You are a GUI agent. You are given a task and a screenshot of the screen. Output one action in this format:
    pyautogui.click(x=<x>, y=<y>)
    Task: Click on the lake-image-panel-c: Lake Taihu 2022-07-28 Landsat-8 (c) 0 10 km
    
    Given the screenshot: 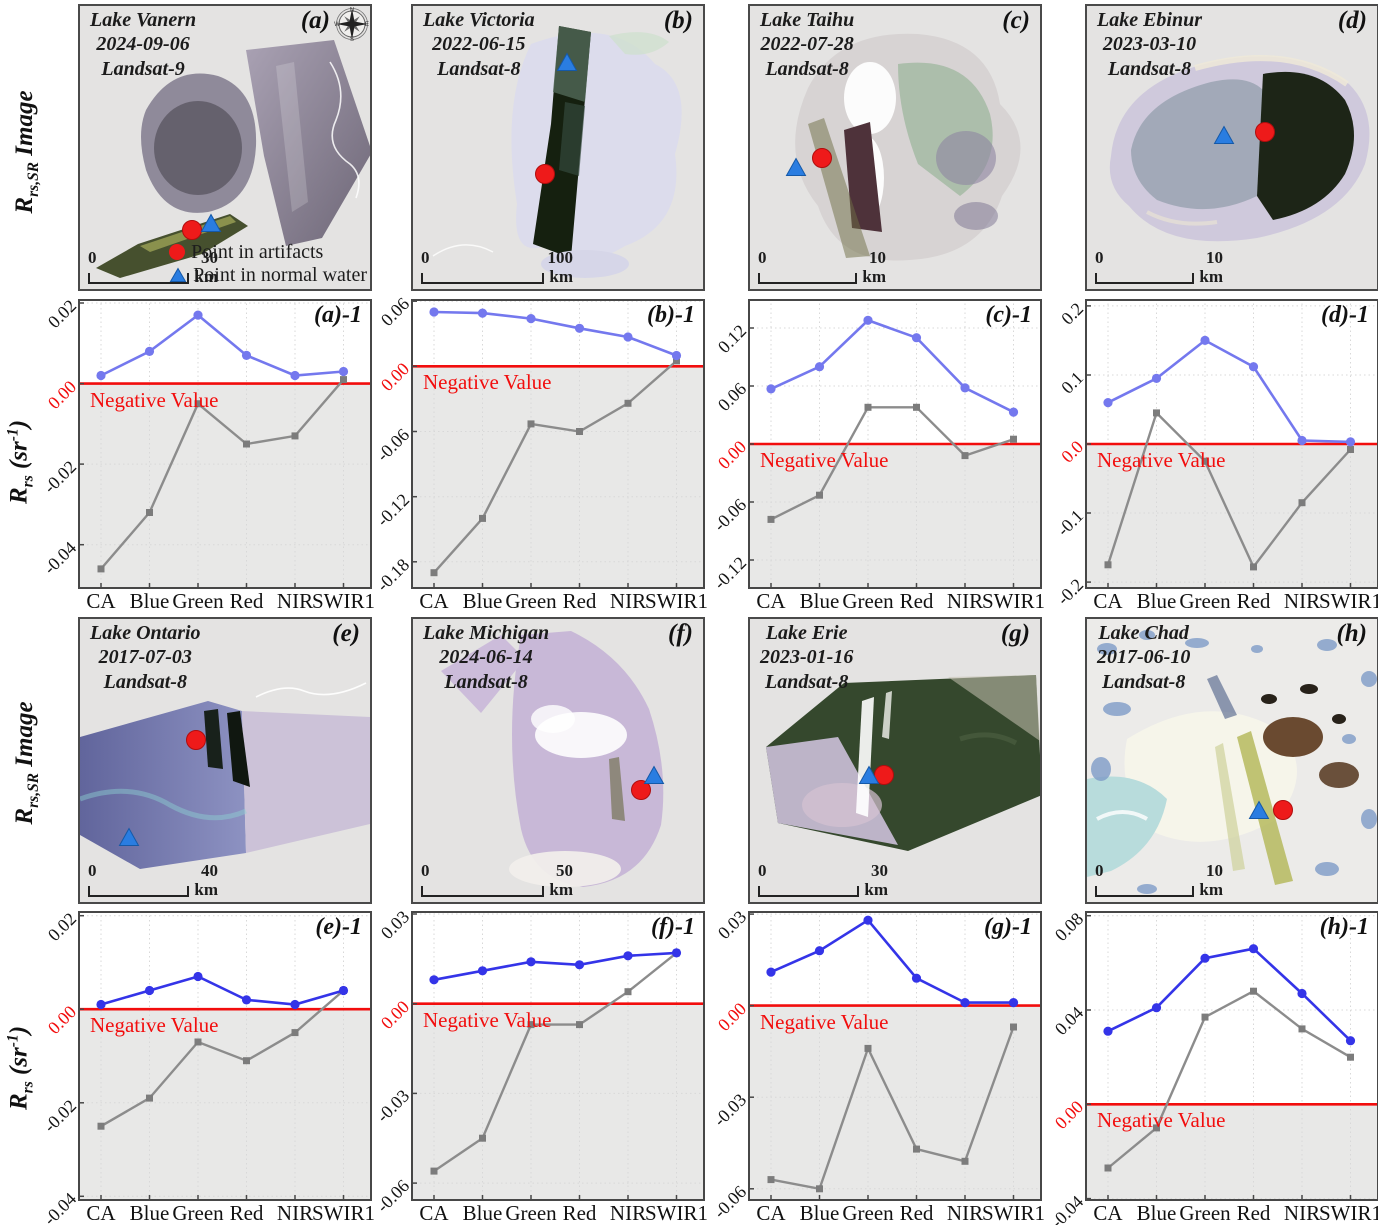 What is the action you would take?
    pyautogui.click(x=895, y=147)
    